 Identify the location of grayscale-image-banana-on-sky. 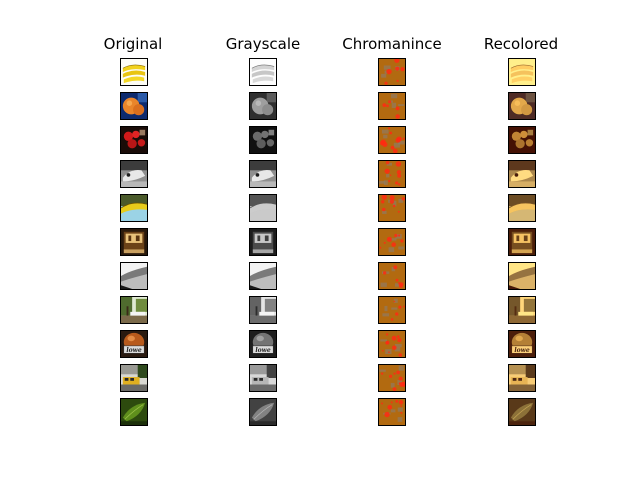
(263, 208).